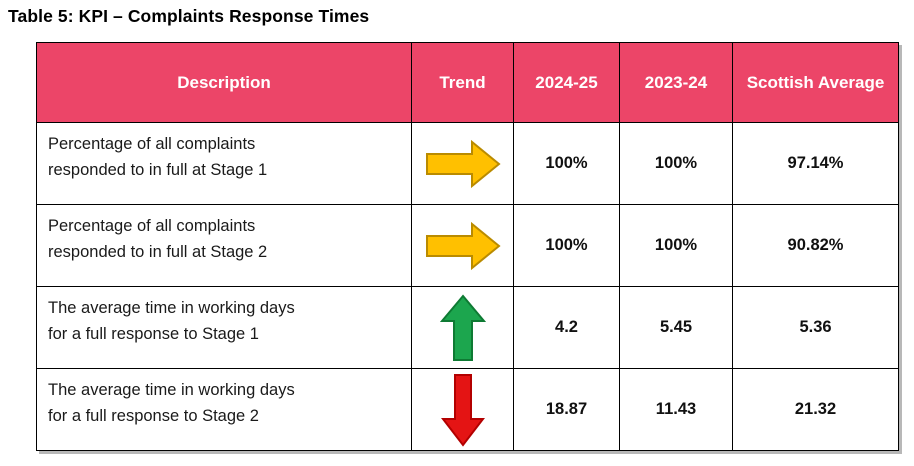  I want to click on table-title: Table 5: KPI – Complaints Response Times, so click(189, 16).